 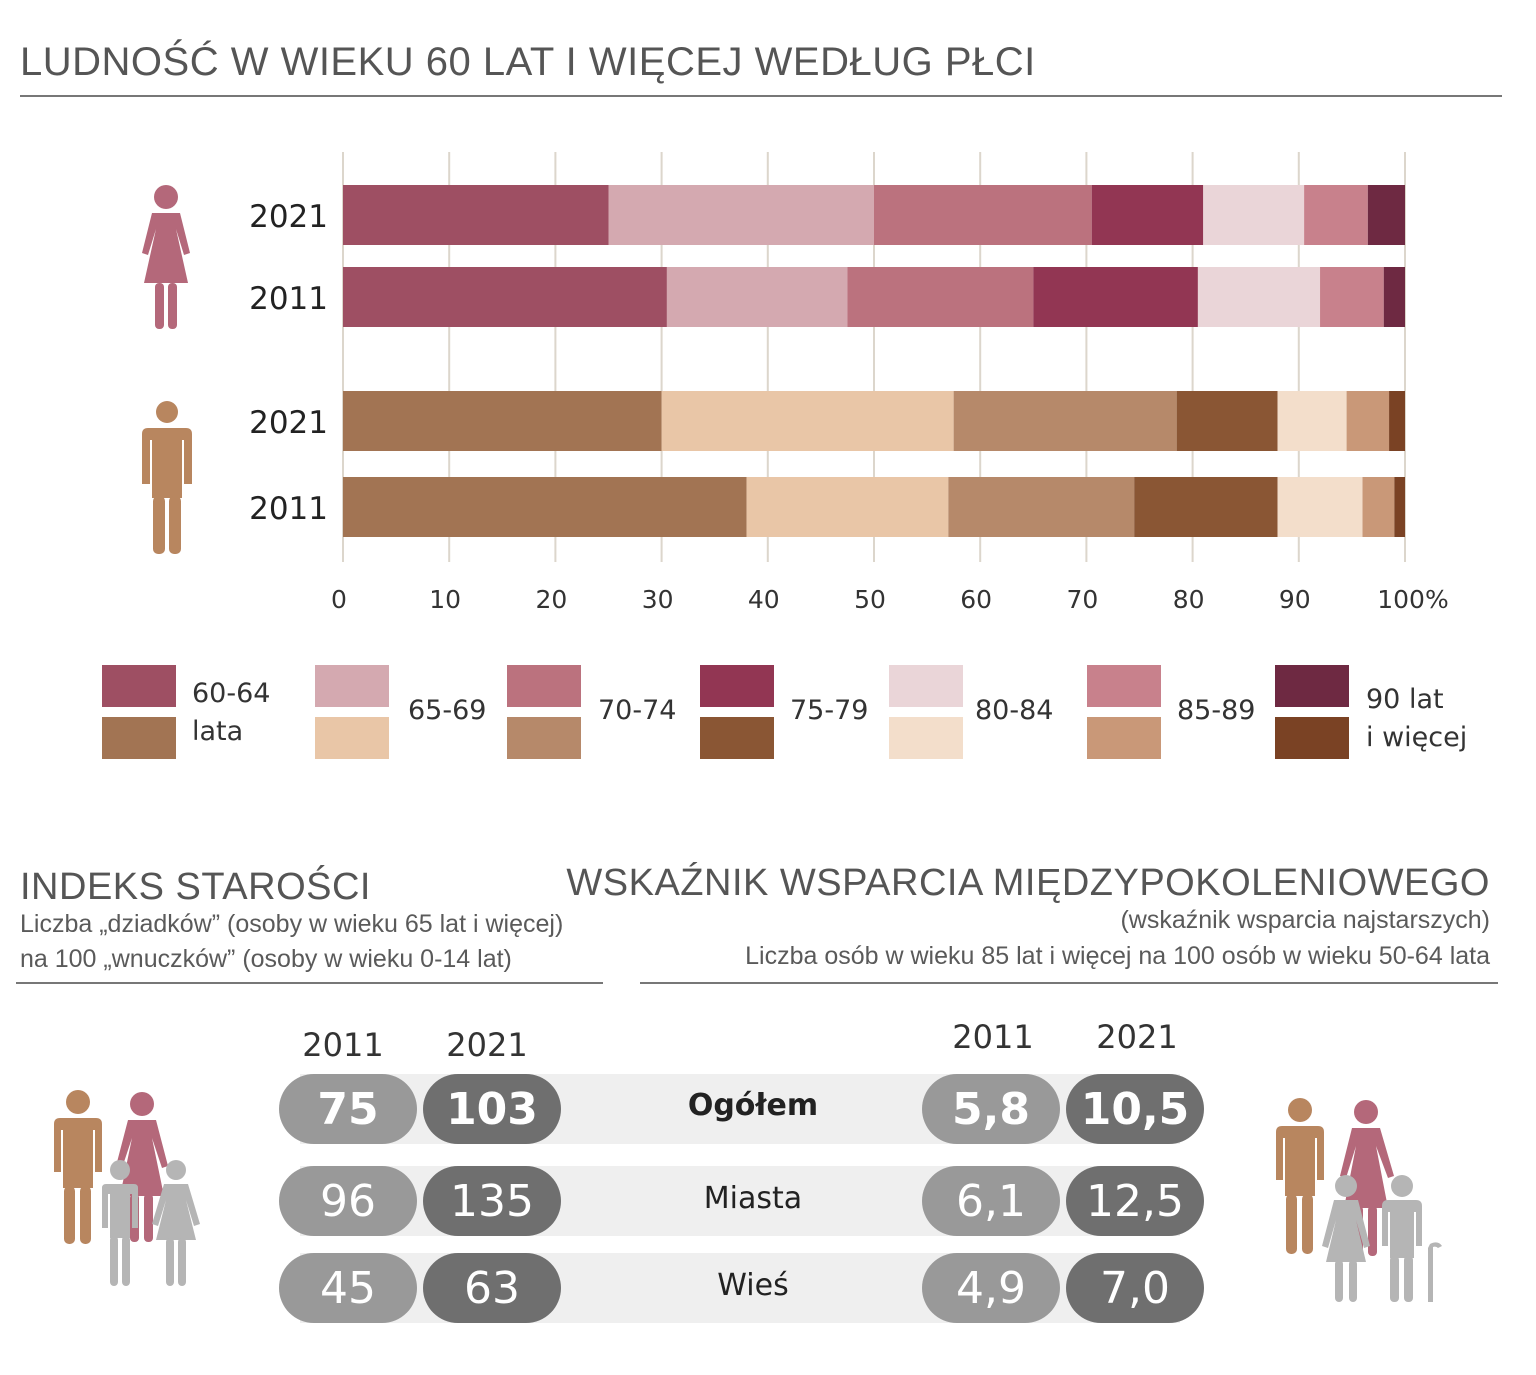 What do you see at coordinates (658, 599) in the screenshot?
I see `x-tick-label: 30` at bounding box center [658, 599].